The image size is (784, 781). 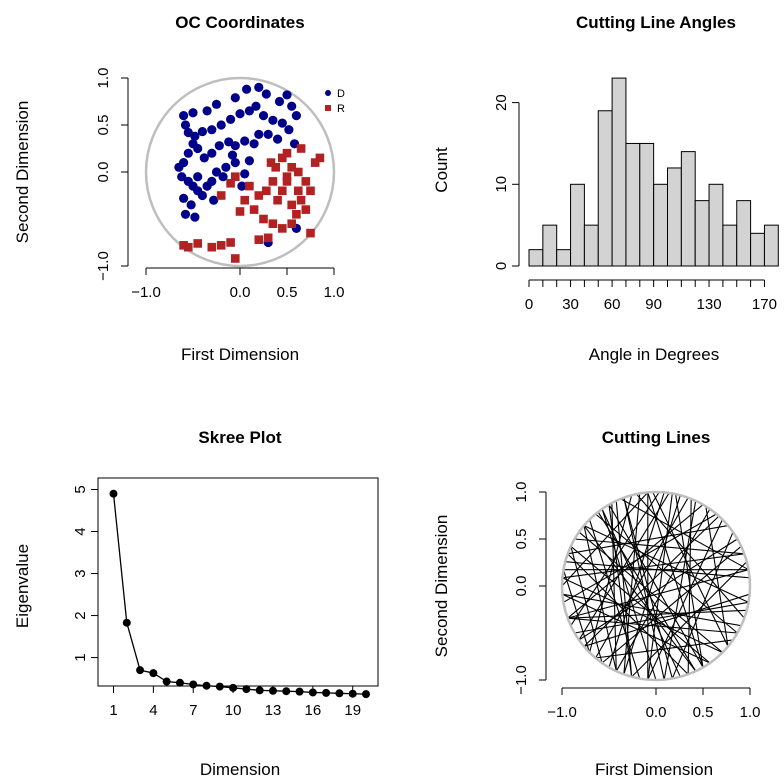 What do you see at coordinates (103, 172) in the screenshot?
I see `y-tick-label: 0.0` at bounding box center [103, 172].